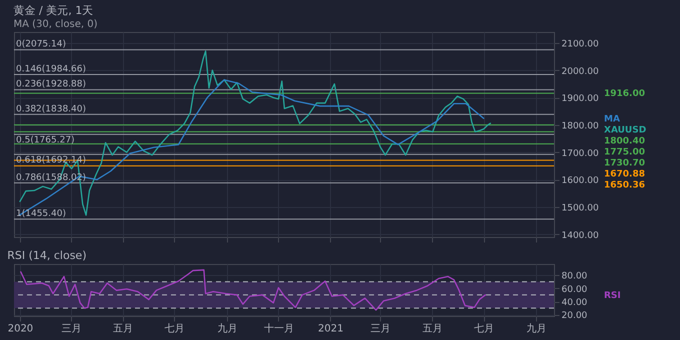 The height and width of the screenshot is (340, 680). I want to click on ref-line-label: 1916.00, so click(624, 94).